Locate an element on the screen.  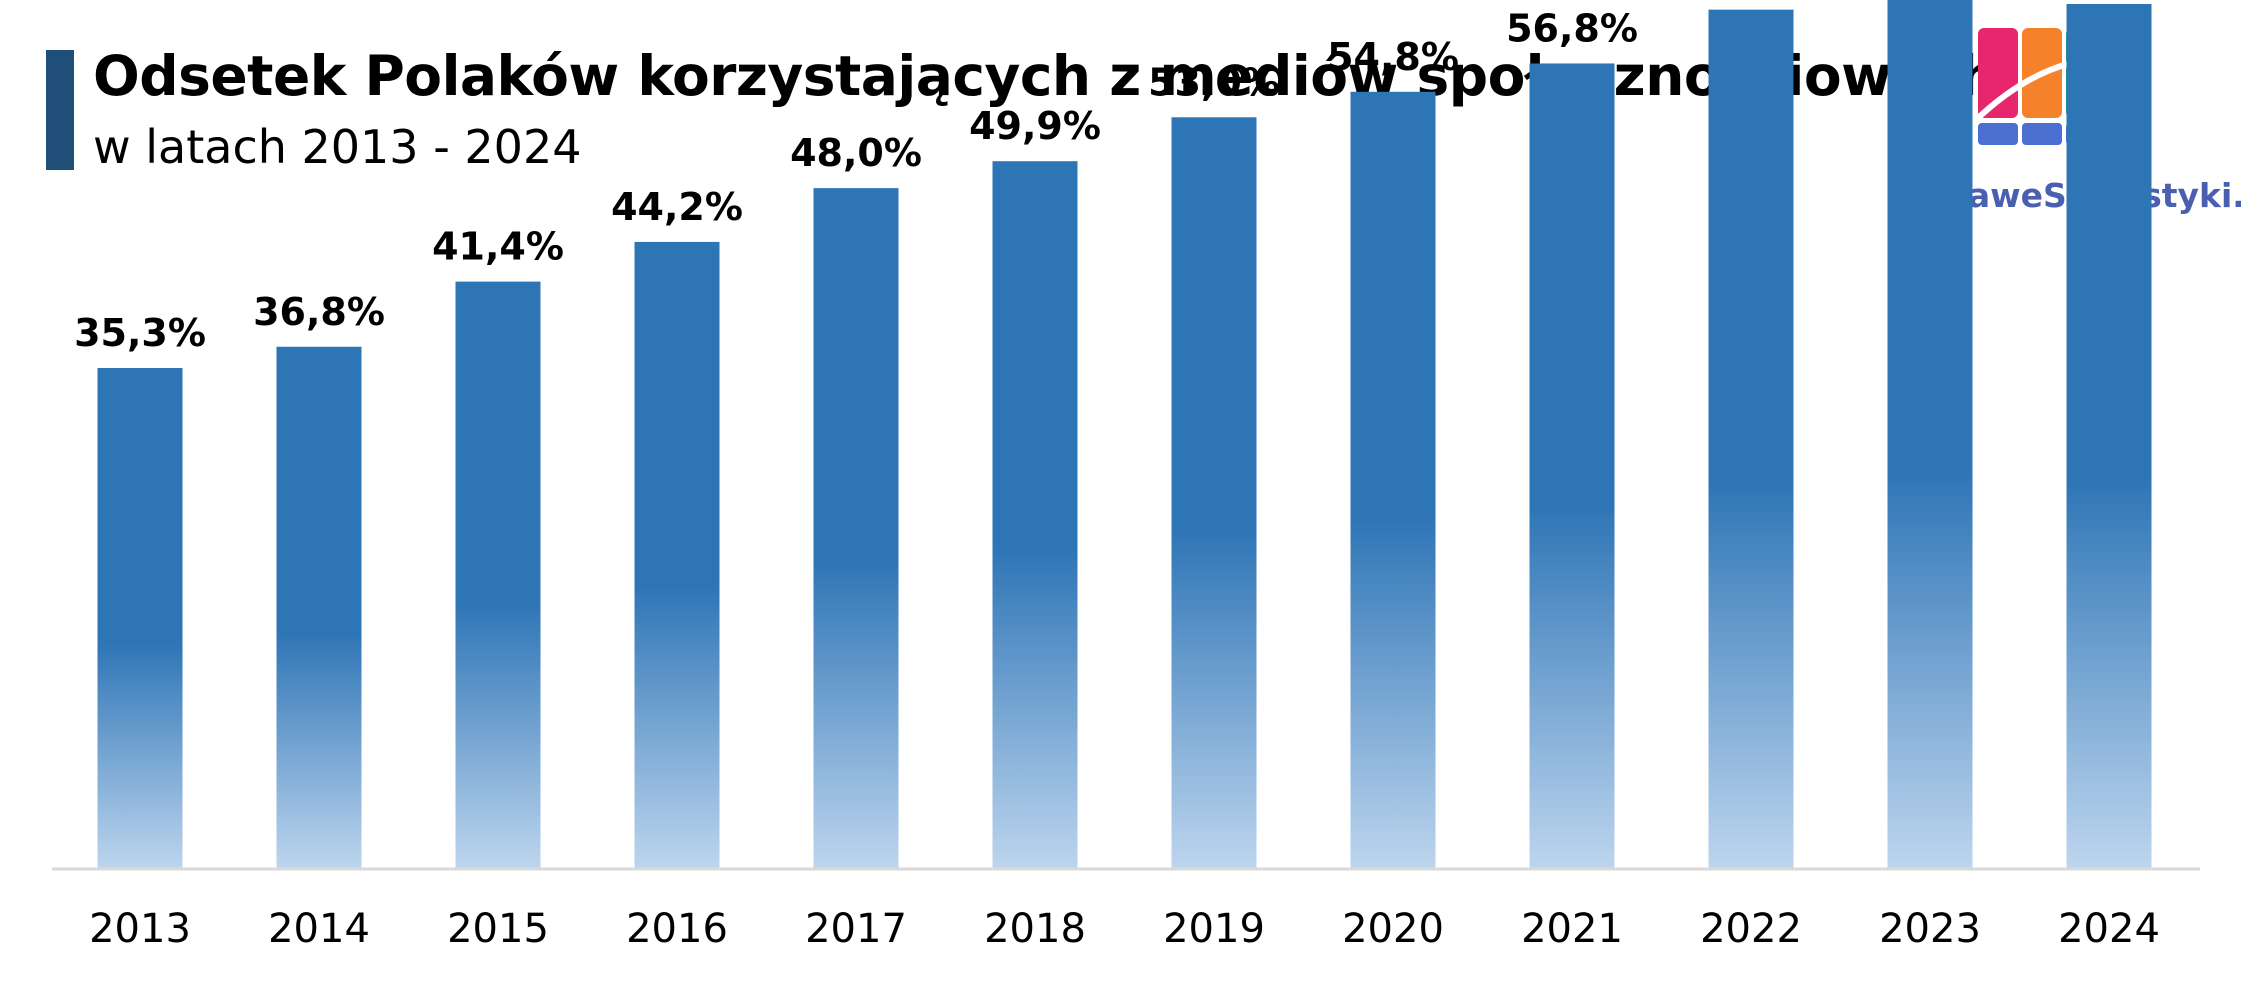
data-label-2019: 53,0% is located at coordinates (1214, 82).